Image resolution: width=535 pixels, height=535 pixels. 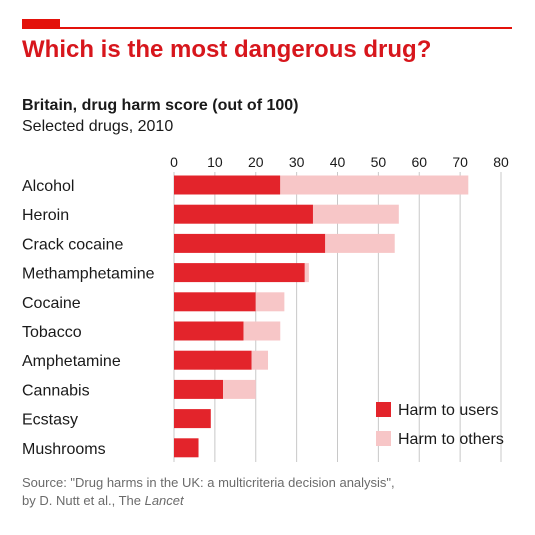 I want to click on x-tick-label: 30, so click(x=297, y=162).